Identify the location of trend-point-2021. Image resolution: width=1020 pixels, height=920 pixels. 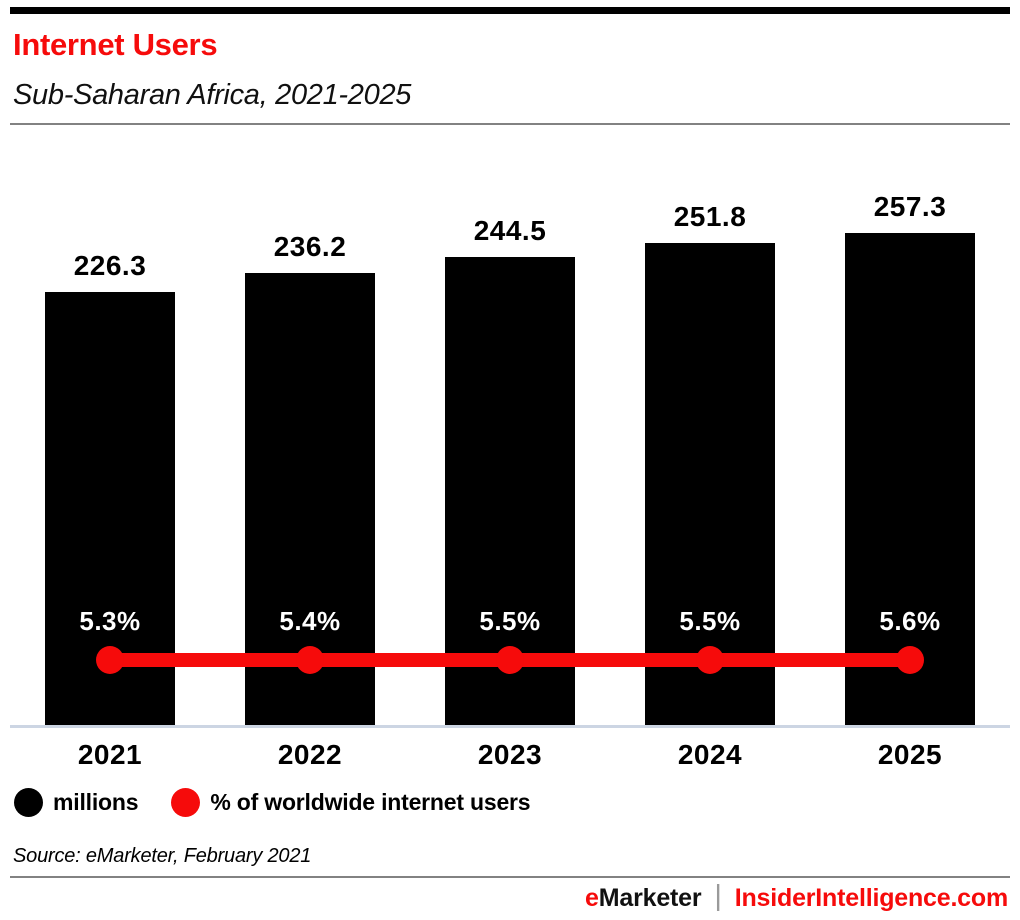
(110, 660).